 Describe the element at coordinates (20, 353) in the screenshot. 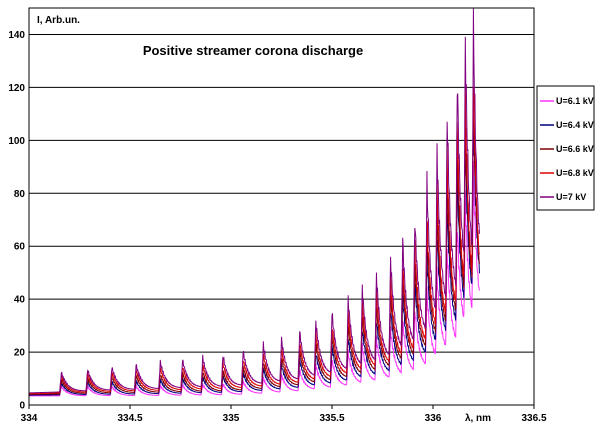

I see `y-tick-label: 20` at that location.